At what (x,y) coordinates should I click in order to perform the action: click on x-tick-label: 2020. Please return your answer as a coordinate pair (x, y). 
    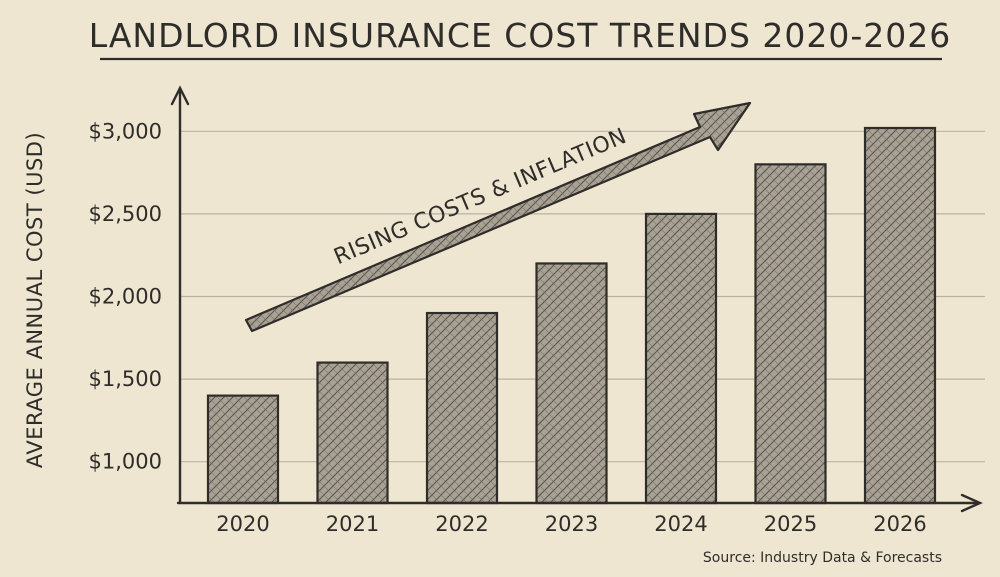
    Looking at the image, I should click on (242, 524).